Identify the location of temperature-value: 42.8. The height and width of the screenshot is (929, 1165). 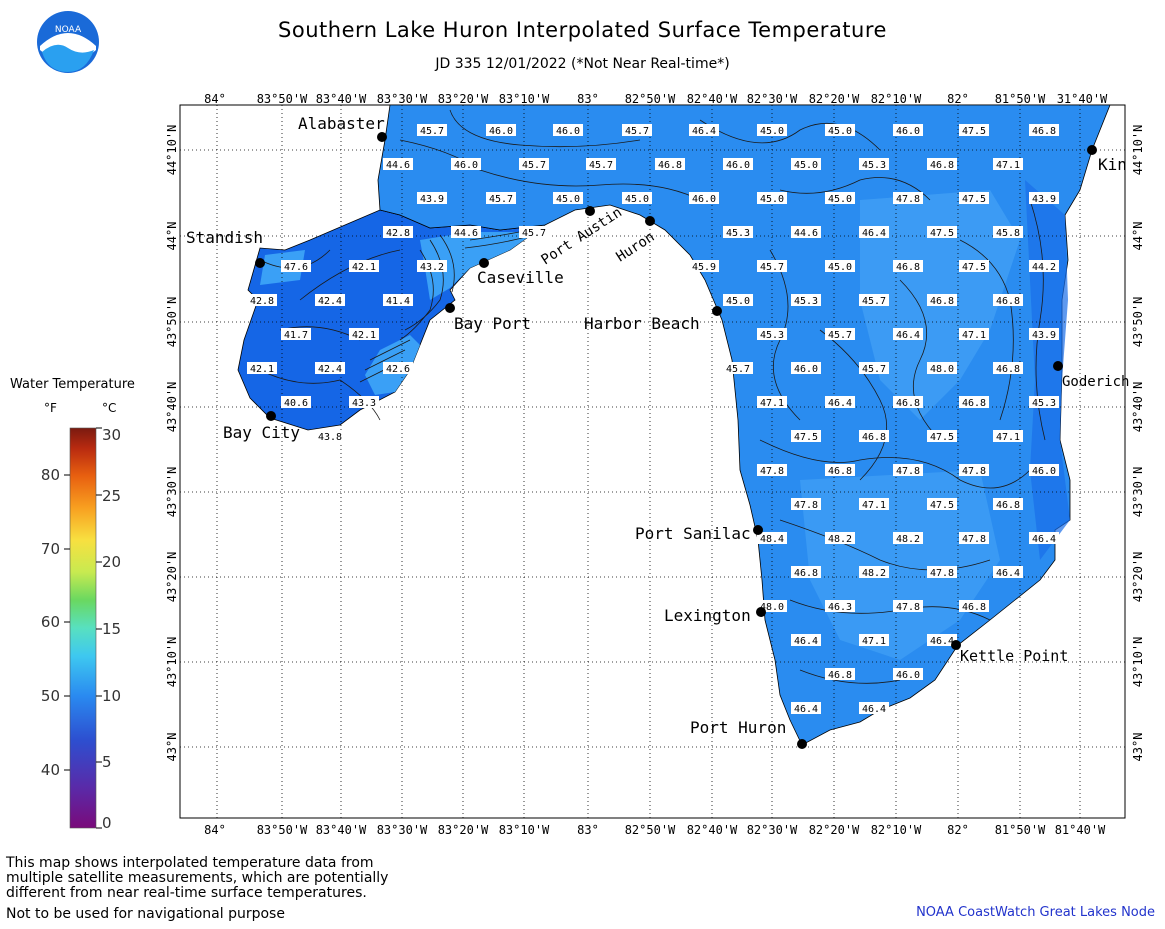
(398, 233).